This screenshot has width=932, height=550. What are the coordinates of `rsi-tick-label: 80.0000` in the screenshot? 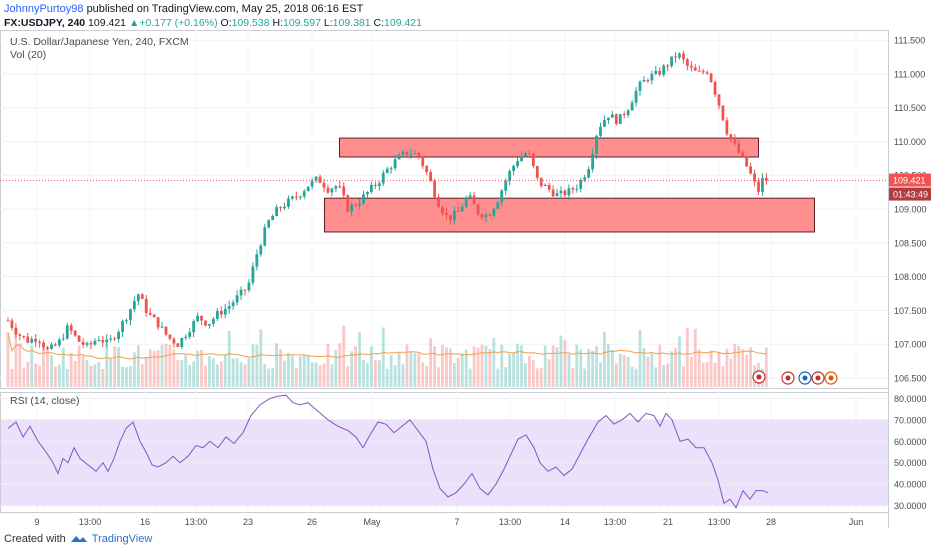 It's located at (910, 399).